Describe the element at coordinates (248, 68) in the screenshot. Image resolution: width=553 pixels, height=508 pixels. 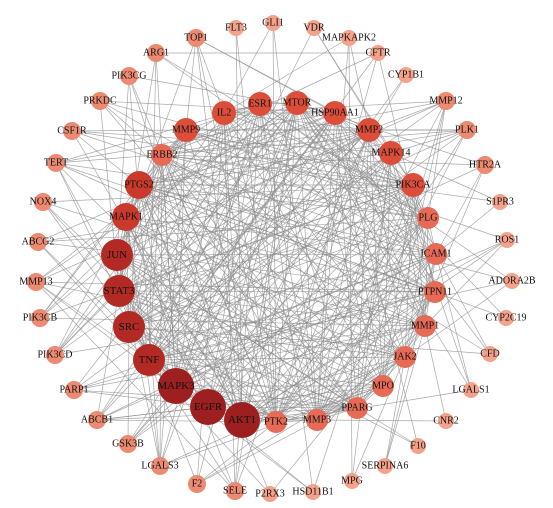
I see `edge-gli1-il2` at that location.